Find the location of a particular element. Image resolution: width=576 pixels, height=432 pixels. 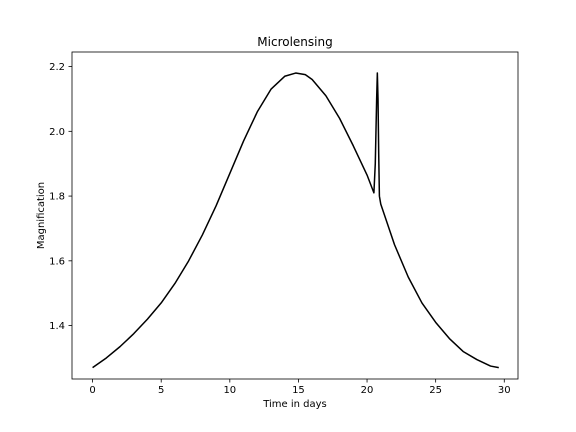

x-tick-label: 15 is located at coordinates (298, 390).